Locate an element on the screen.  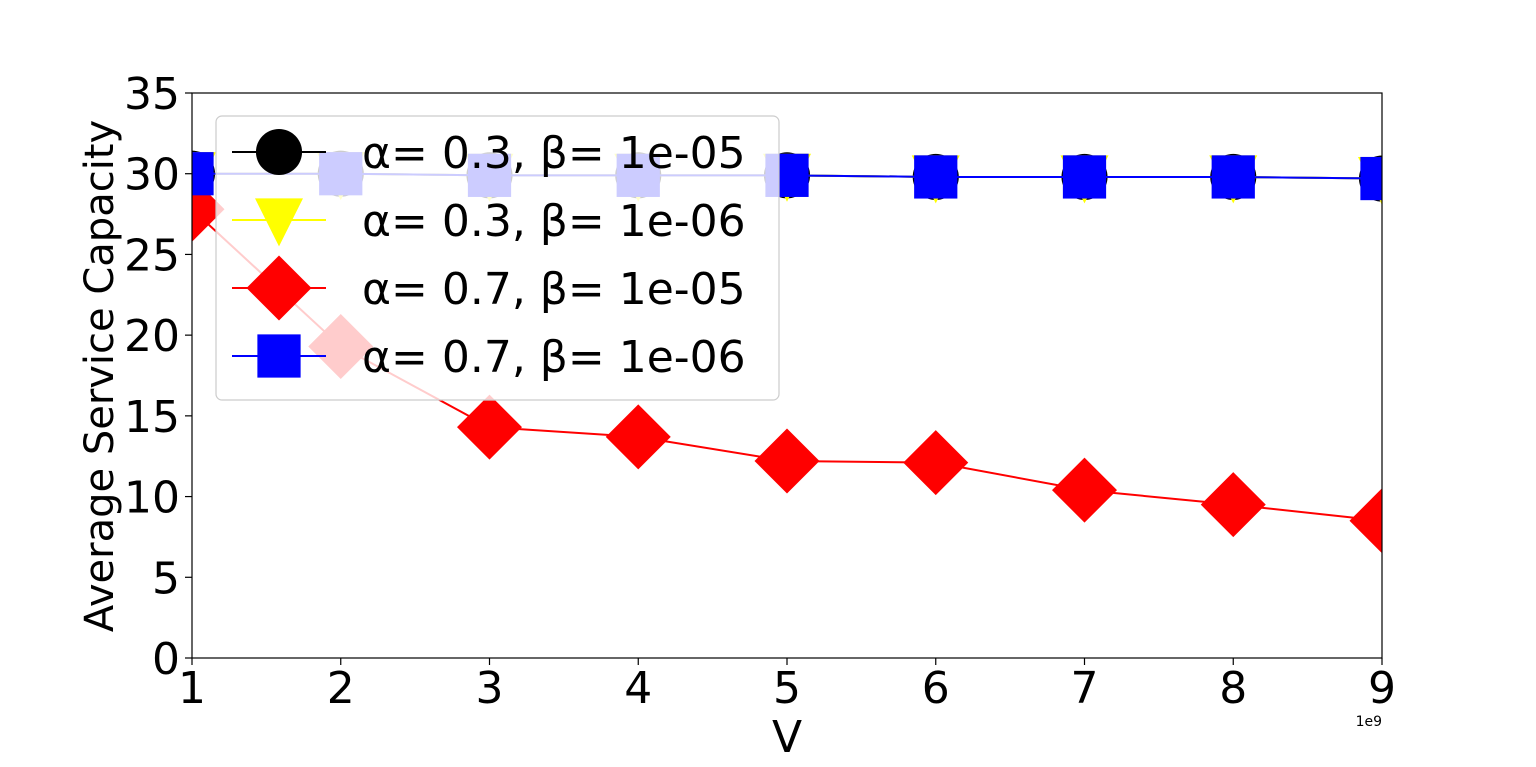
y-tick-label: 0 is located at coordinates (166, 659).